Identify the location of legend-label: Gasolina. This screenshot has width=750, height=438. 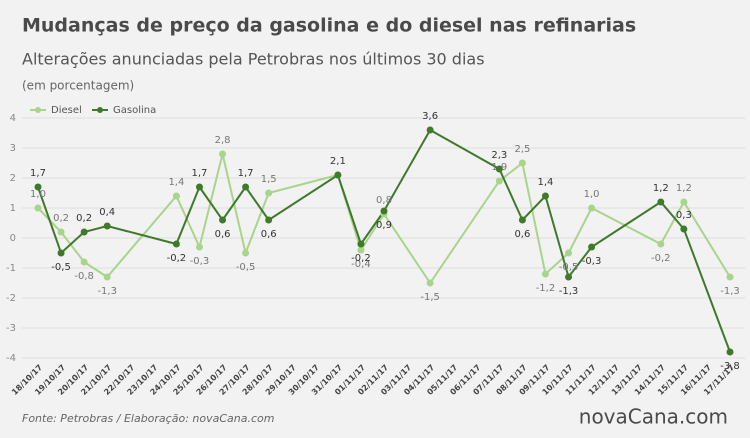
(134, 110).